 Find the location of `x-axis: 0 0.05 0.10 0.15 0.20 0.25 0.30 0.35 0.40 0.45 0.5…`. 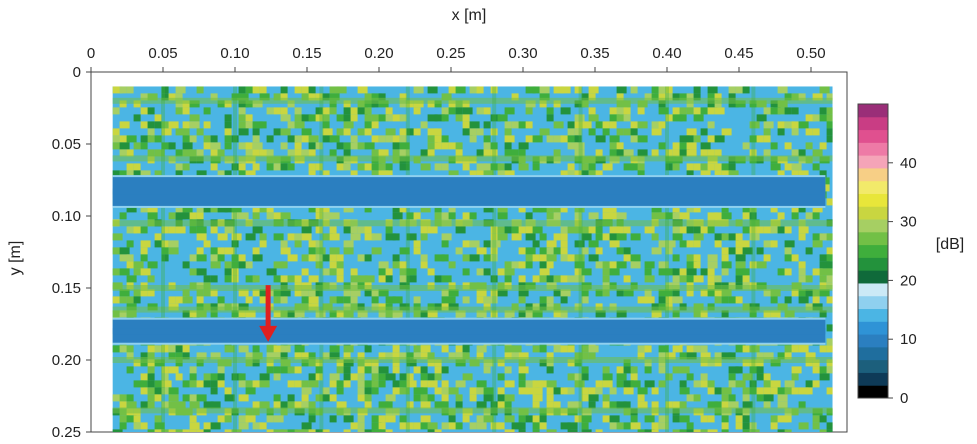

x-axis: 0 0.05 0.10 0.15 0.20 0.25 0.30 0.35 0.40 0.45 0.5… is located at coordinates (456, 58).